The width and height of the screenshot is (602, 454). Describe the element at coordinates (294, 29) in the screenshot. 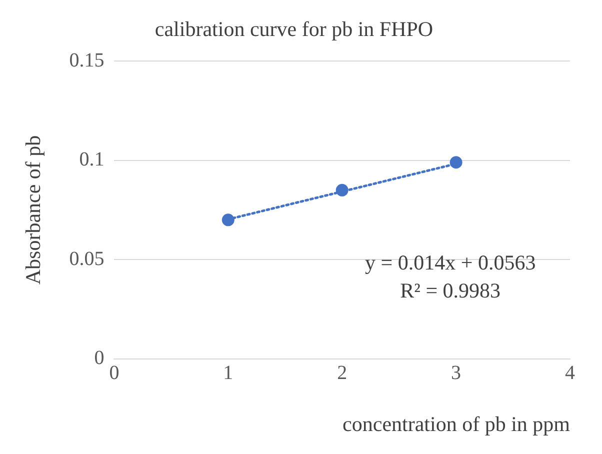

I see `chart-title: calibration curve for pb in FHPO` at that location.